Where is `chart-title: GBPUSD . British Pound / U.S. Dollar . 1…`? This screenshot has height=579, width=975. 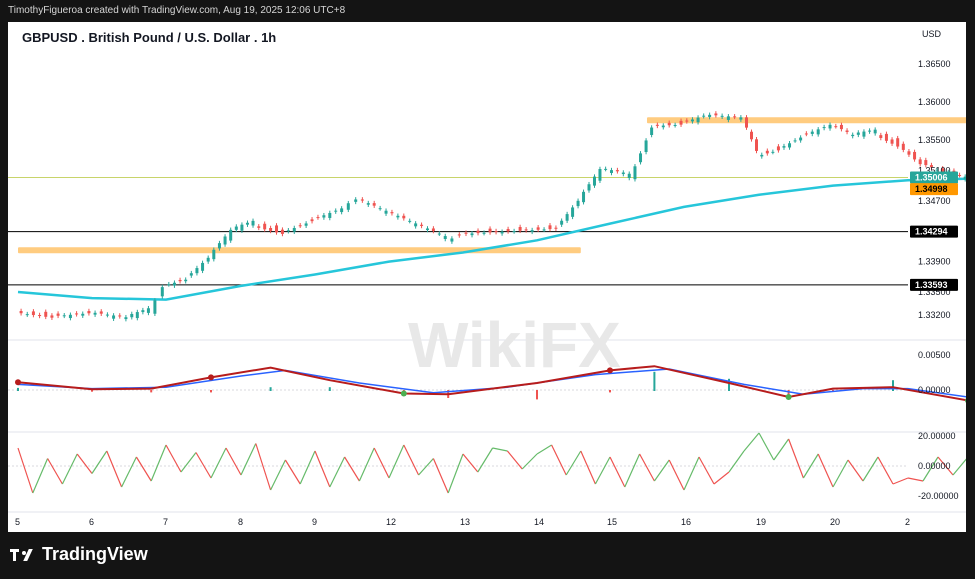 chart-title: GBPUSD . British Pound / U.S. Dollar . 1… is located at coordinates (149, 37).